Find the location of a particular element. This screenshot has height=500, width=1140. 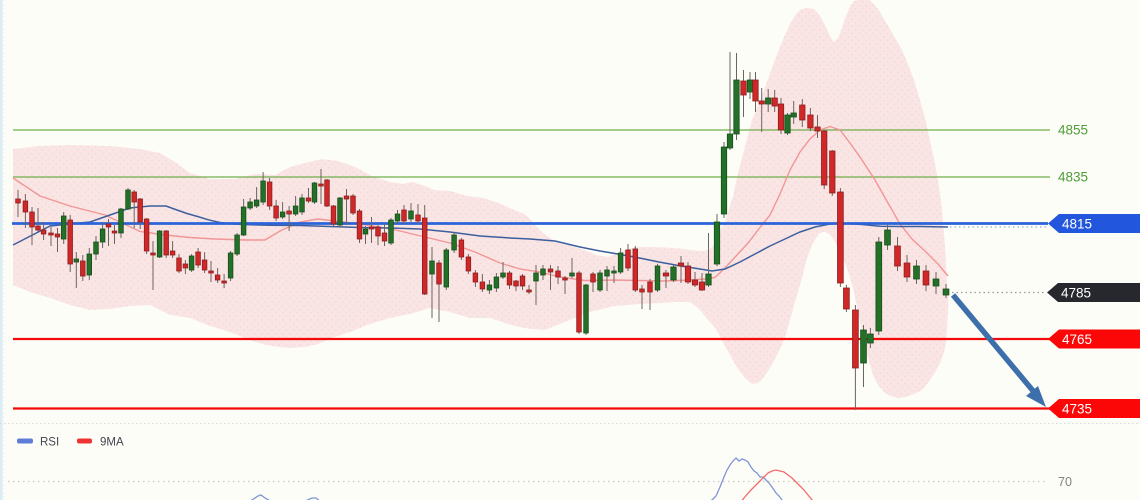

svg-text: 4855 is located at coordinates (1073, 130).